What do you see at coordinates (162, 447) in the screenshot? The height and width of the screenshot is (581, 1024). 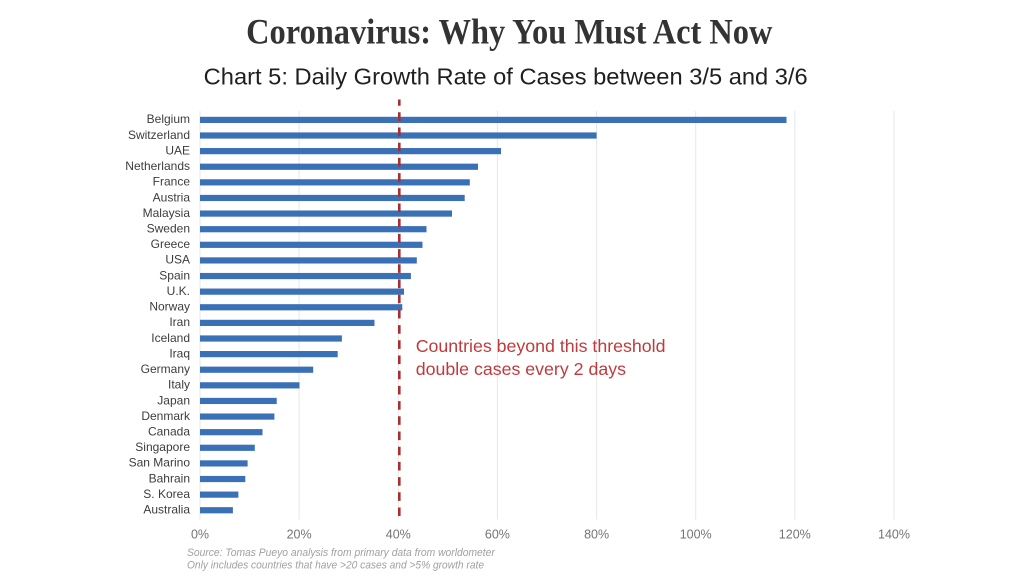 I see `svg-text: Singapore` at bounding box center [162, 447].